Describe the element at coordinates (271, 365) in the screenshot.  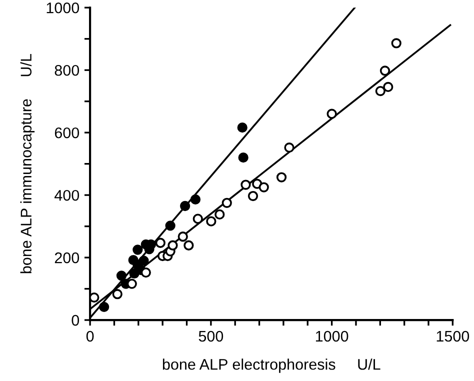
I see `x-axis-title: bone ALP electrophoresis U/L` at that location.